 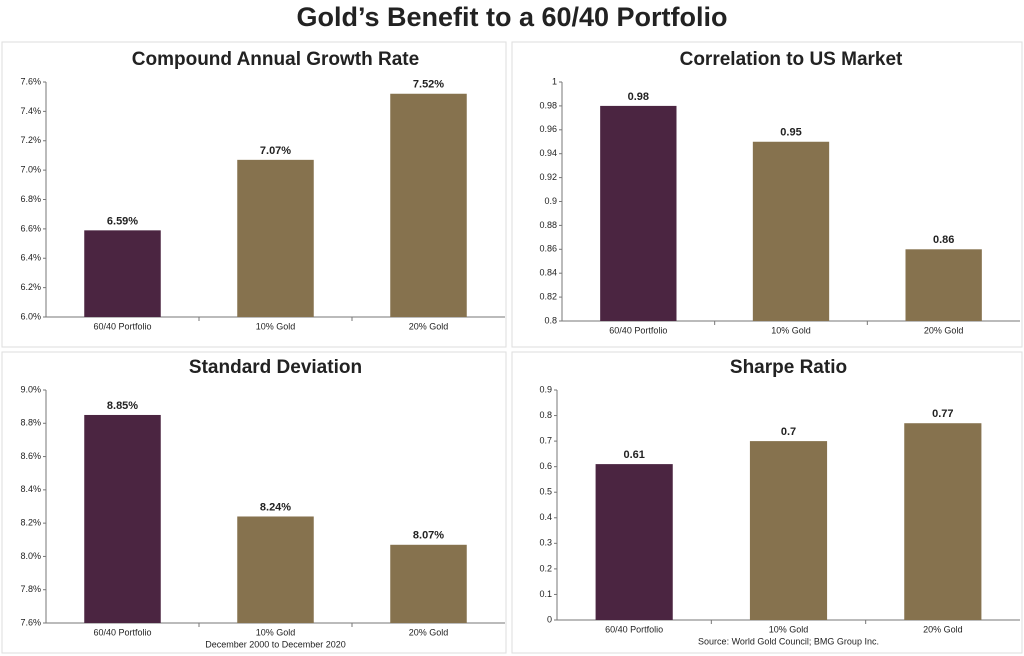 I want to click on y-tick-label: 6.2%, so click(x=30, y=287).